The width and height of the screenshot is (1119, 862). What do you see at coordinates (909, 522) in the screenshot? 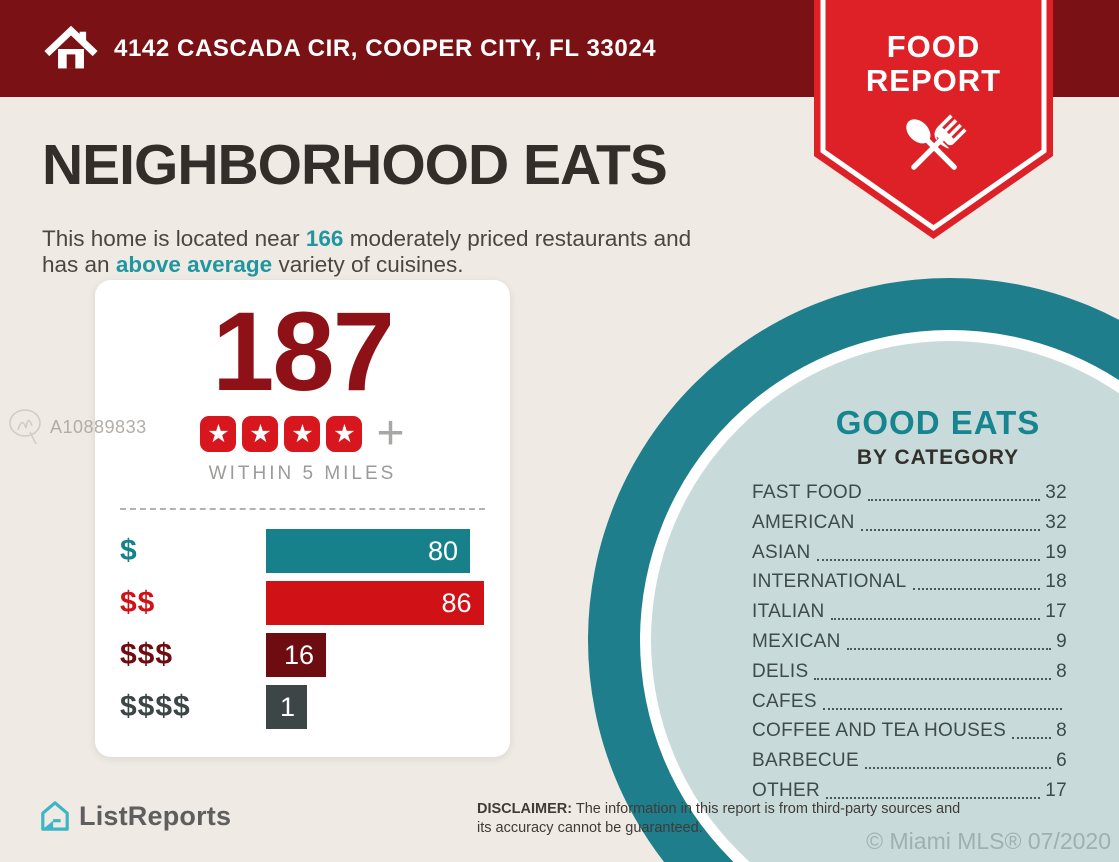
I see `category-row: AMERICAN 32` at bounding box center [909, 522].